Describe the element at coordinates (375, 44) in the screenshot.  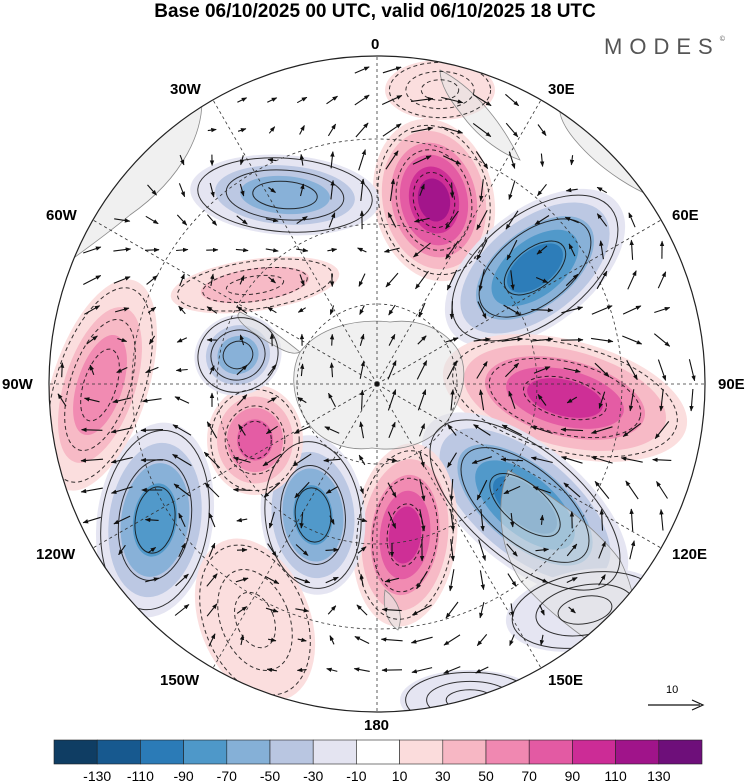
I see `lon-label-0: 0` at that location.